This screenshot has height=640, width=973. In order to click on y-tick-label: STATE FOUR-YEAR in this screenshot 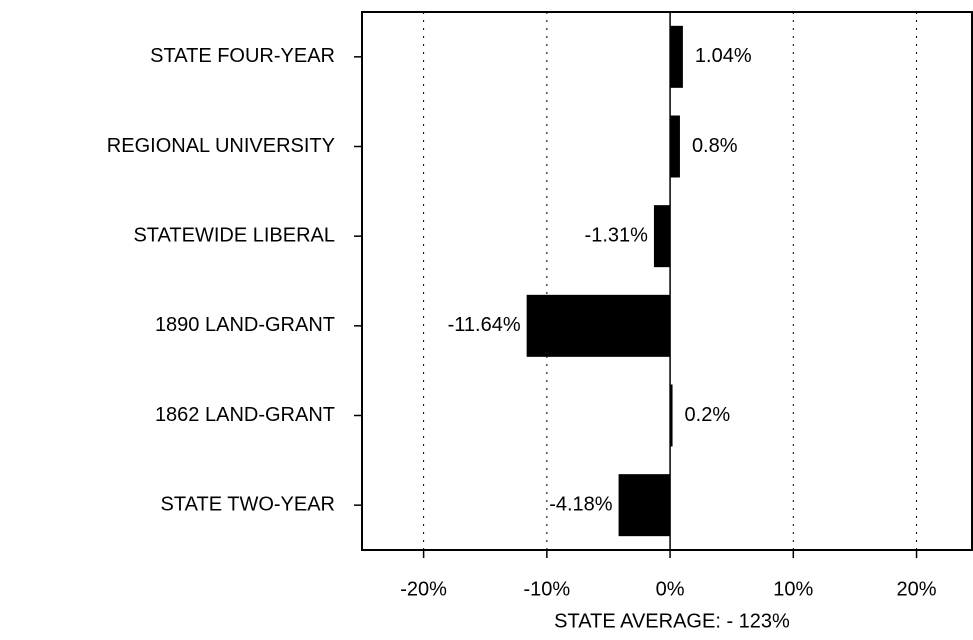, I will do `click(242, 56)`.